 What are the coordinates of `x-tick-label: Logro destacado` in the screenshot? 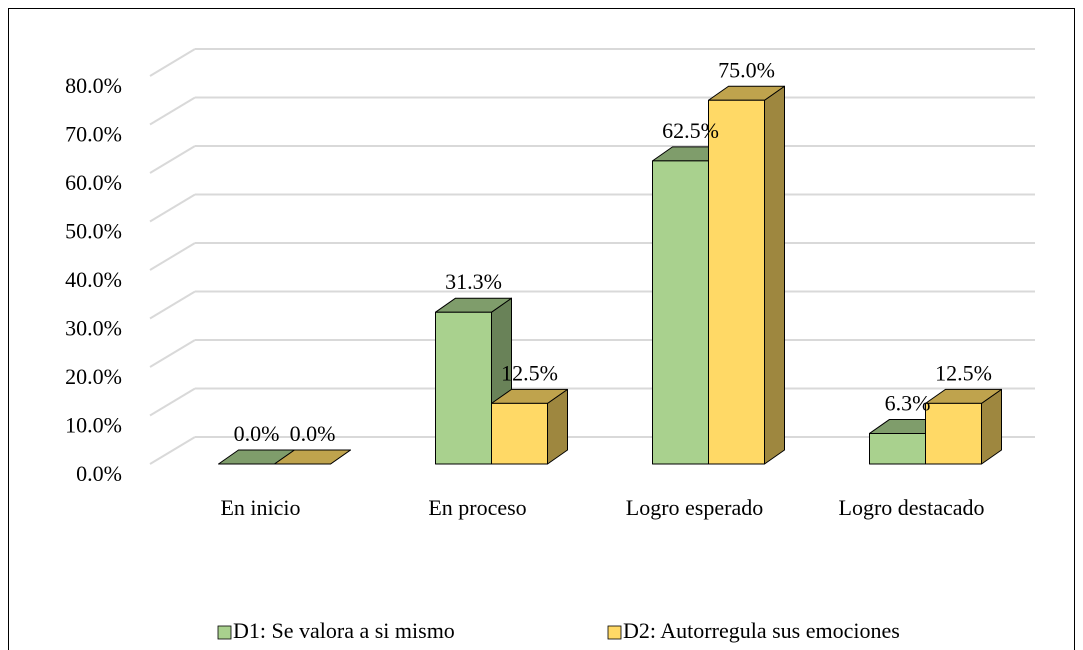 It's located at (911, 507).